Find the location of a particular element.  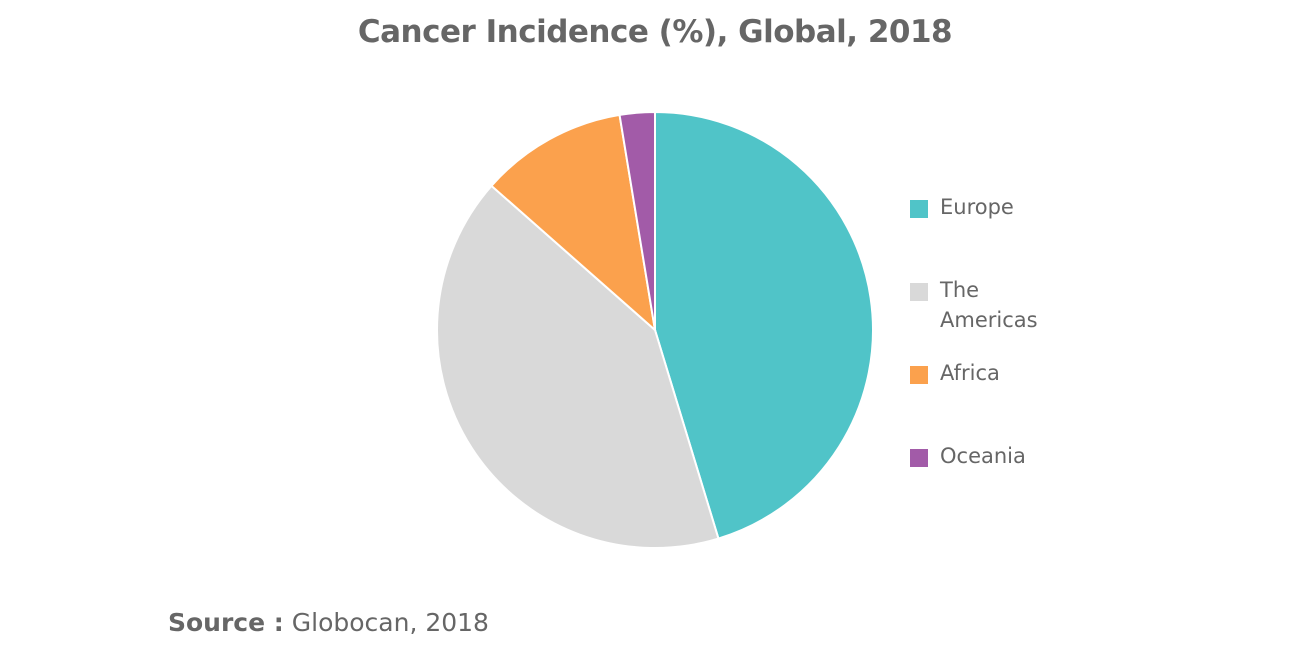

pie-slice-the-americas is located at coordinates (578, 366).